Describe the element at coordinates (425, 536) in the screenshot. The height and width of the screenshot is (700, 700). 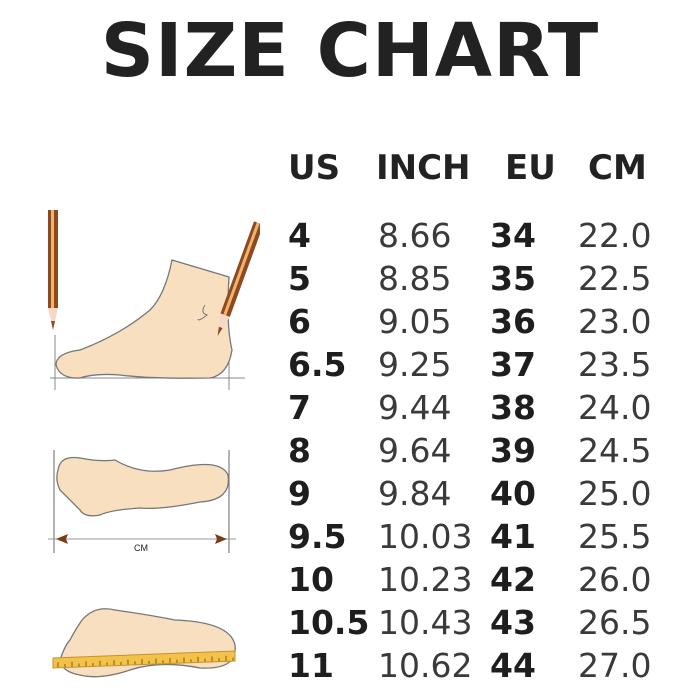
I see `cell-inch: 10.03` at that location.